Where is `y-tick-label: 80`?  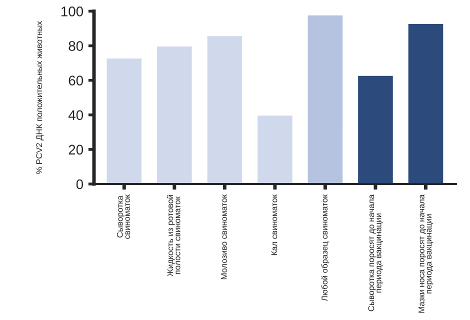 y-tick-label: 80 is located at coordinates (76, 46).